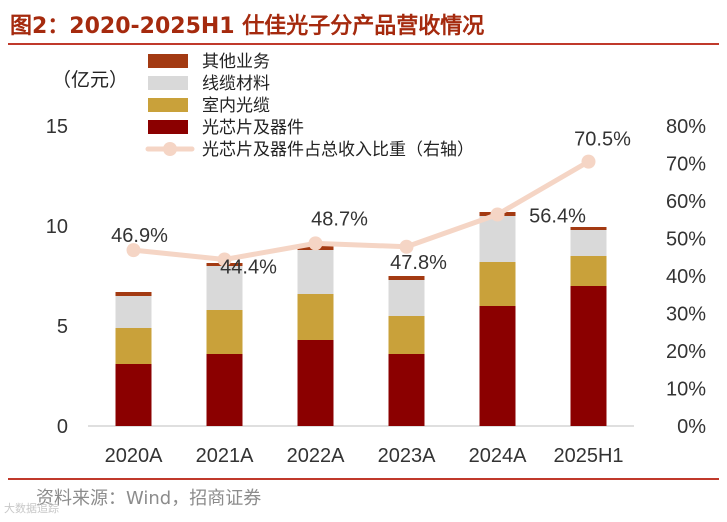 The image size is (727, 522). I want to click on ratio-data-label: 47.8%, so click(418, 263).